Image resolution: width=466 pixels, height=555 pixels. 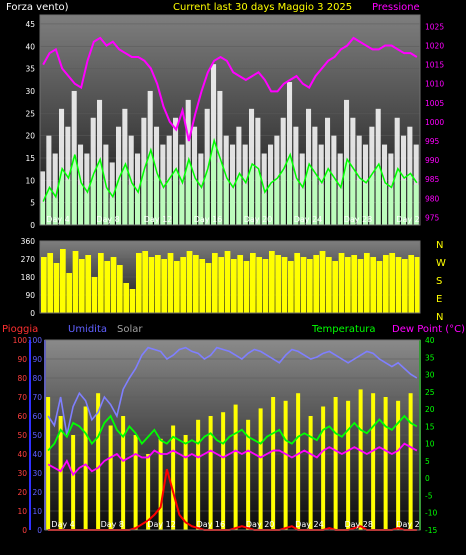 What do you see at coordinates (37, 359) in the screenshot?
I see `humidity-tick-label: 90` at bounding box center [37, 359].